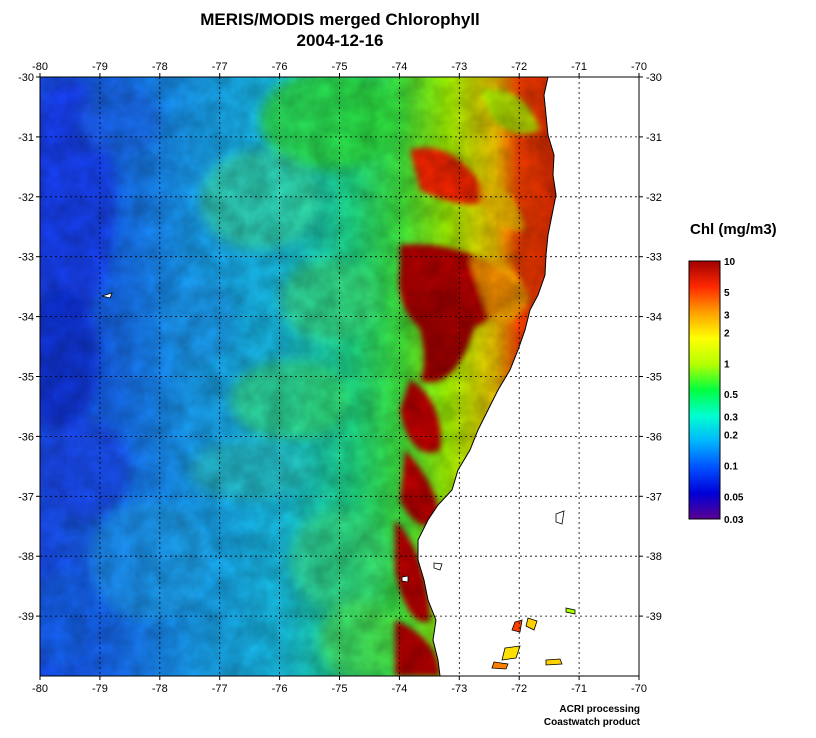  What do you see at coordinates (579, 67) in the screenshot?
I see `lon-label-top: -71` at bounding box center [579, 67].